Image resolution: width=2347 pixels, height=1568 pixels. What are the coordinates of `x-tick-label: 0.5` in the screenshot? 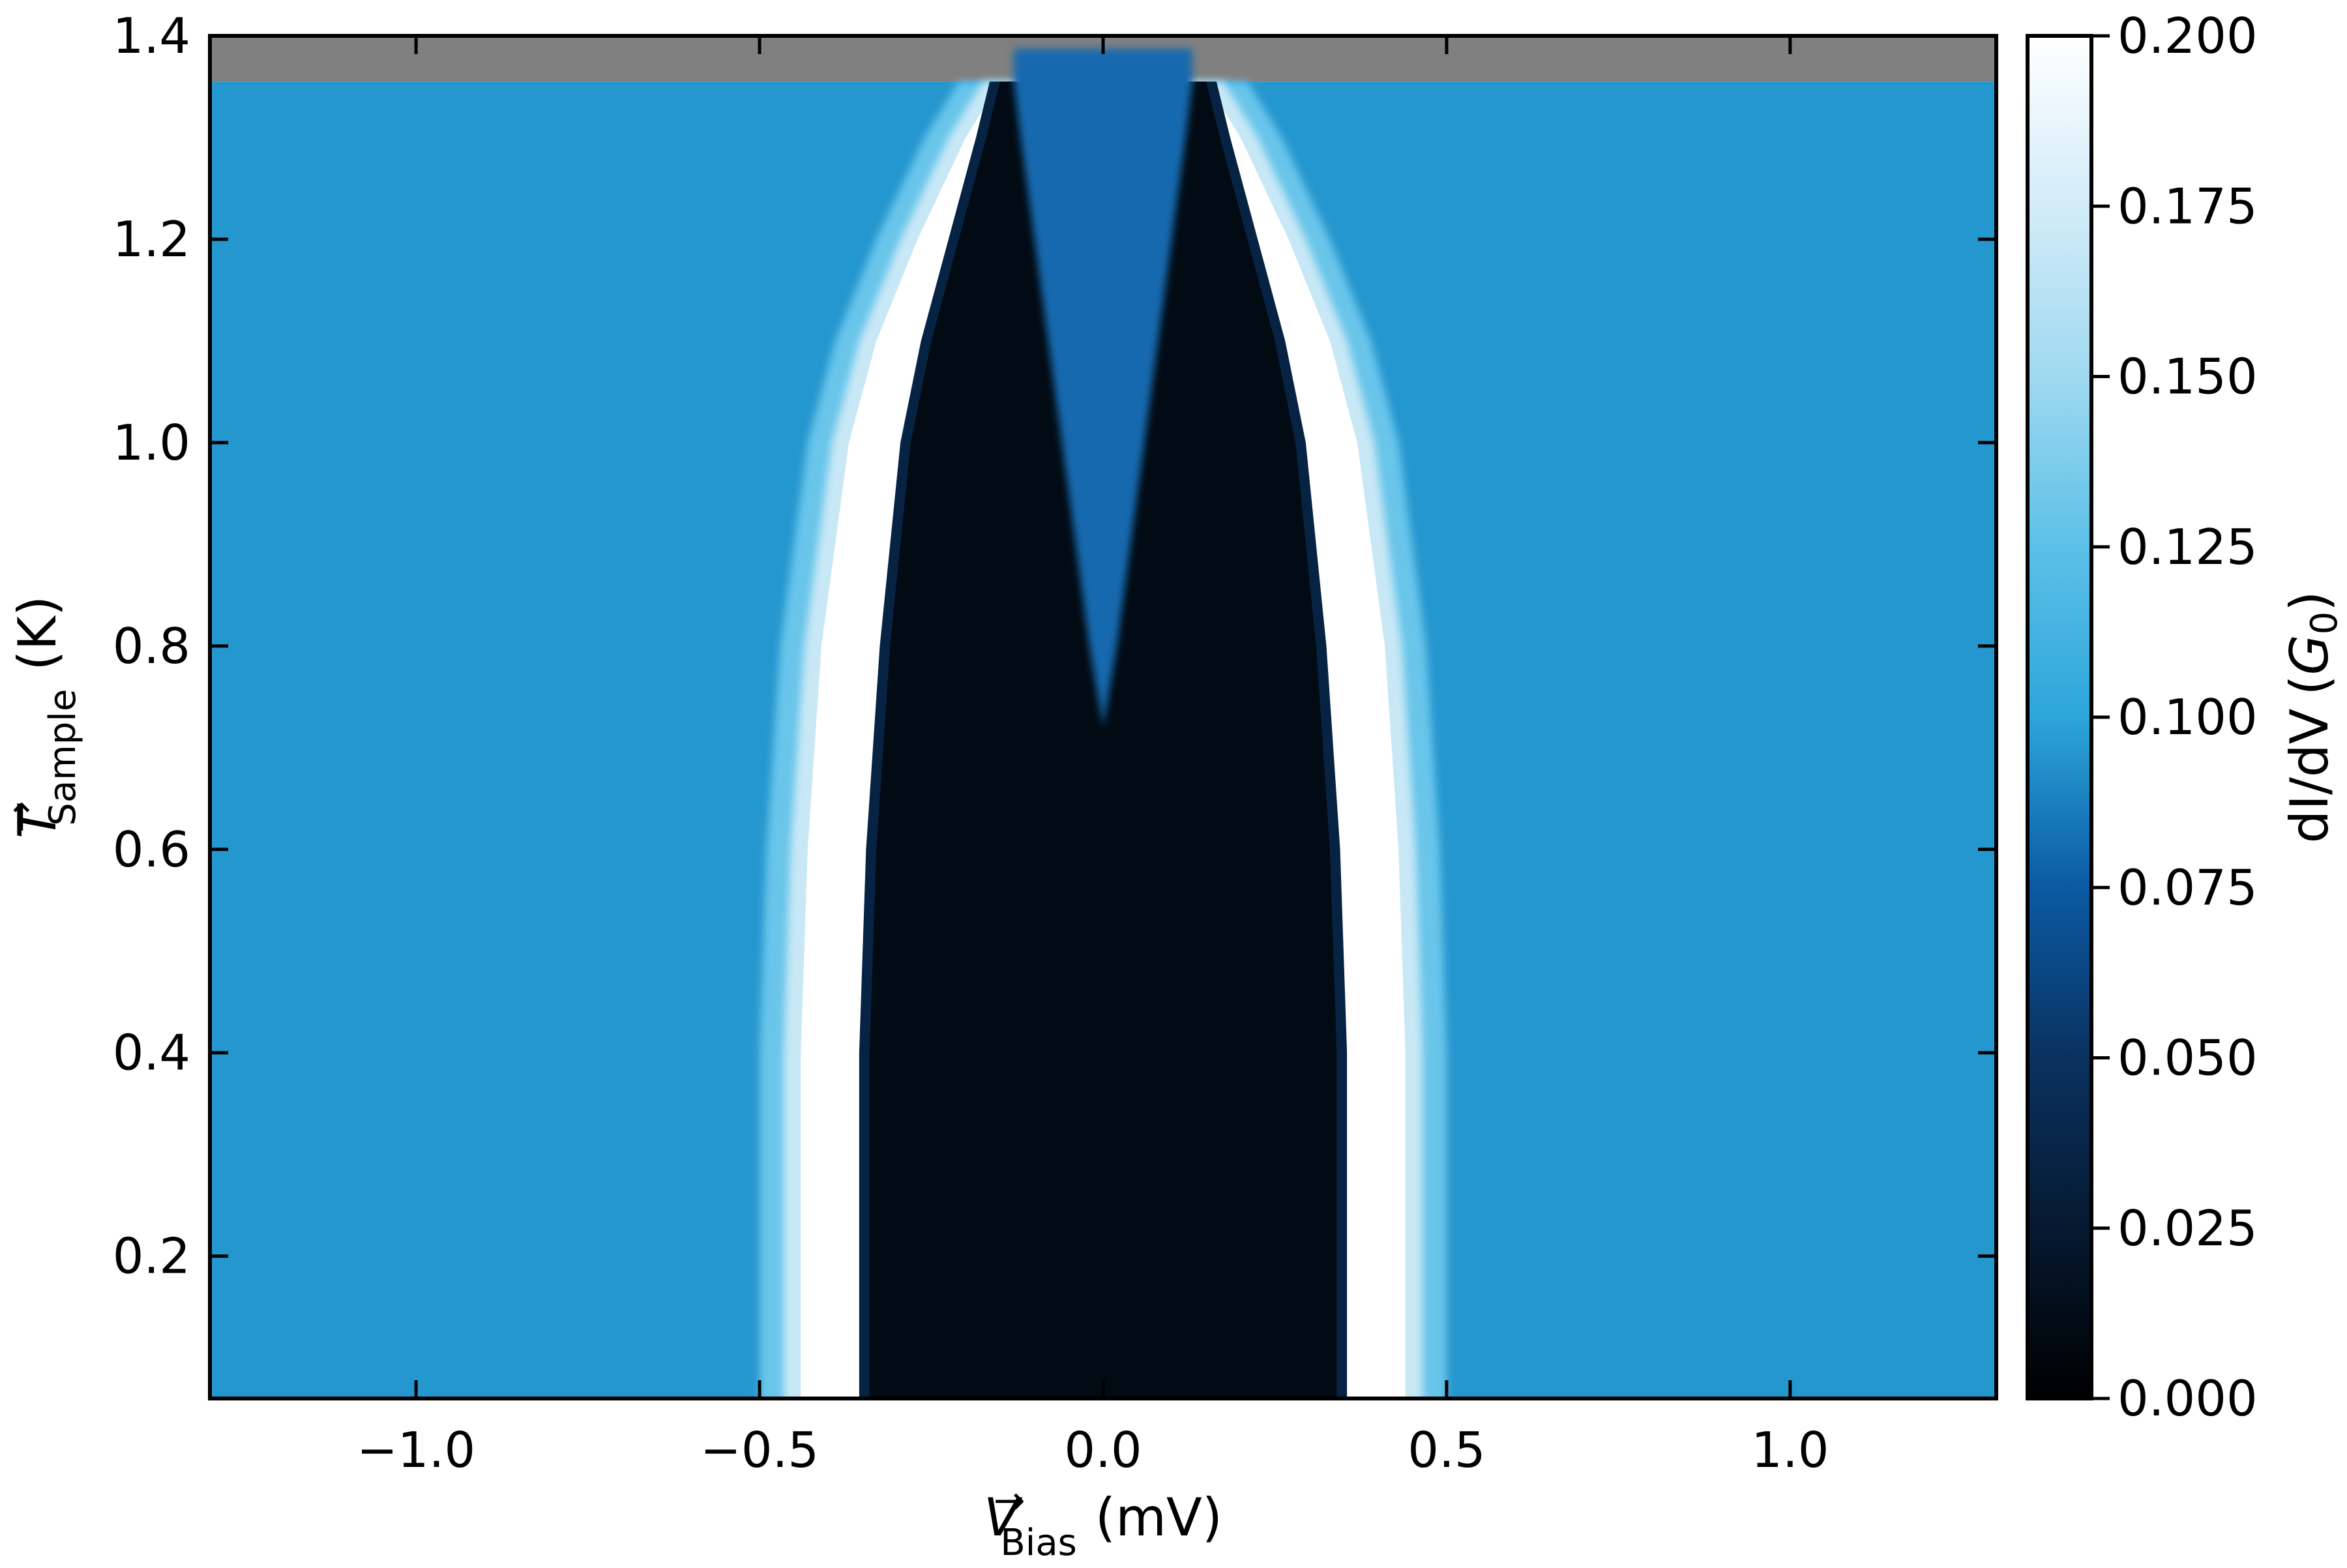 It's located at (1447, 1450).